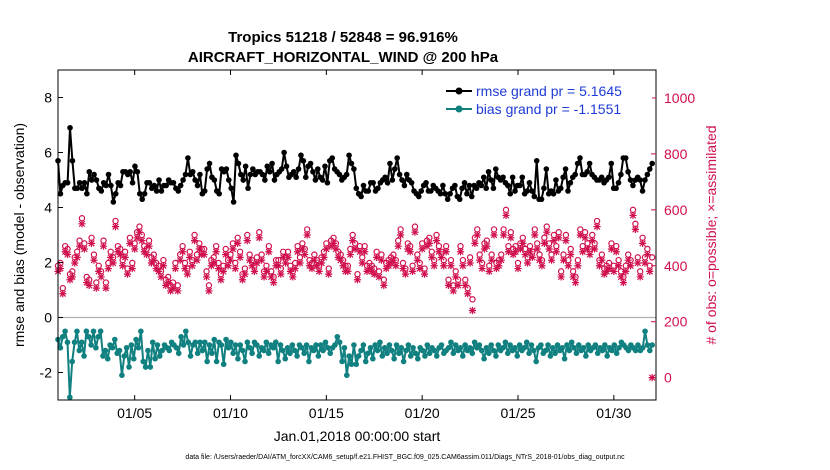  What do you see at coordinates (676, 266) in the screenshot?
I see `y-right-tick-label-2: 400` at bounding box center [676, 266].